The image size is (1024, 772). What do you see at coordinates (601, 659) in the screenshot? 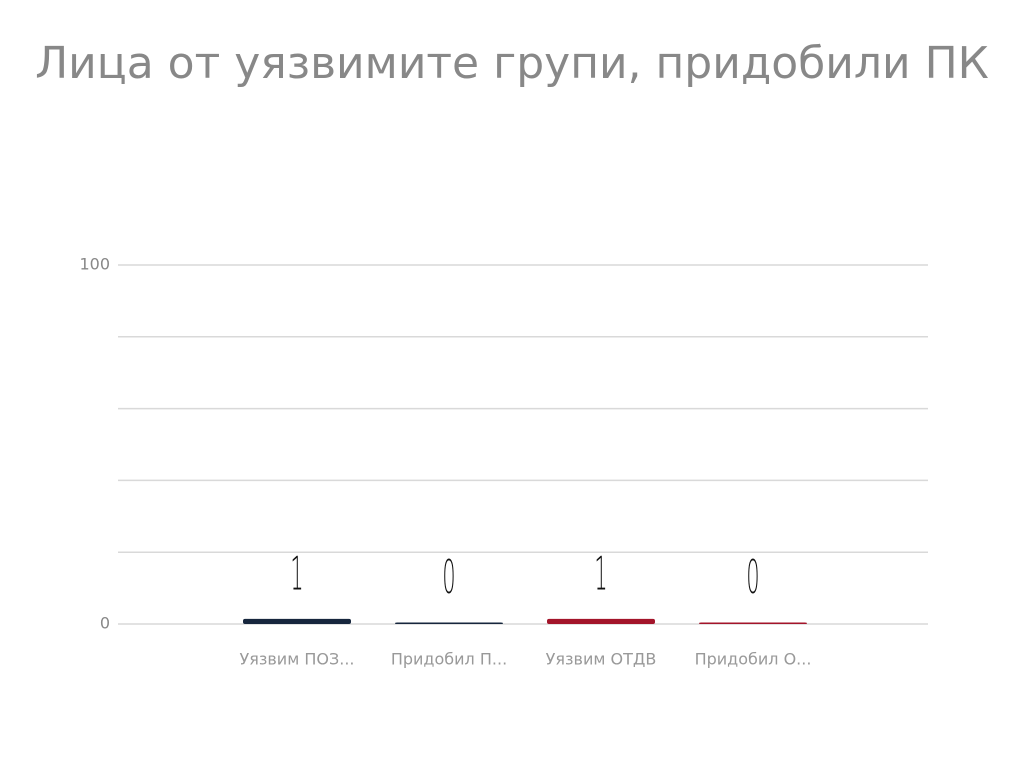
I see `x-tick-label: Уязвим ОТДВ` at bounding box center [601, 659].